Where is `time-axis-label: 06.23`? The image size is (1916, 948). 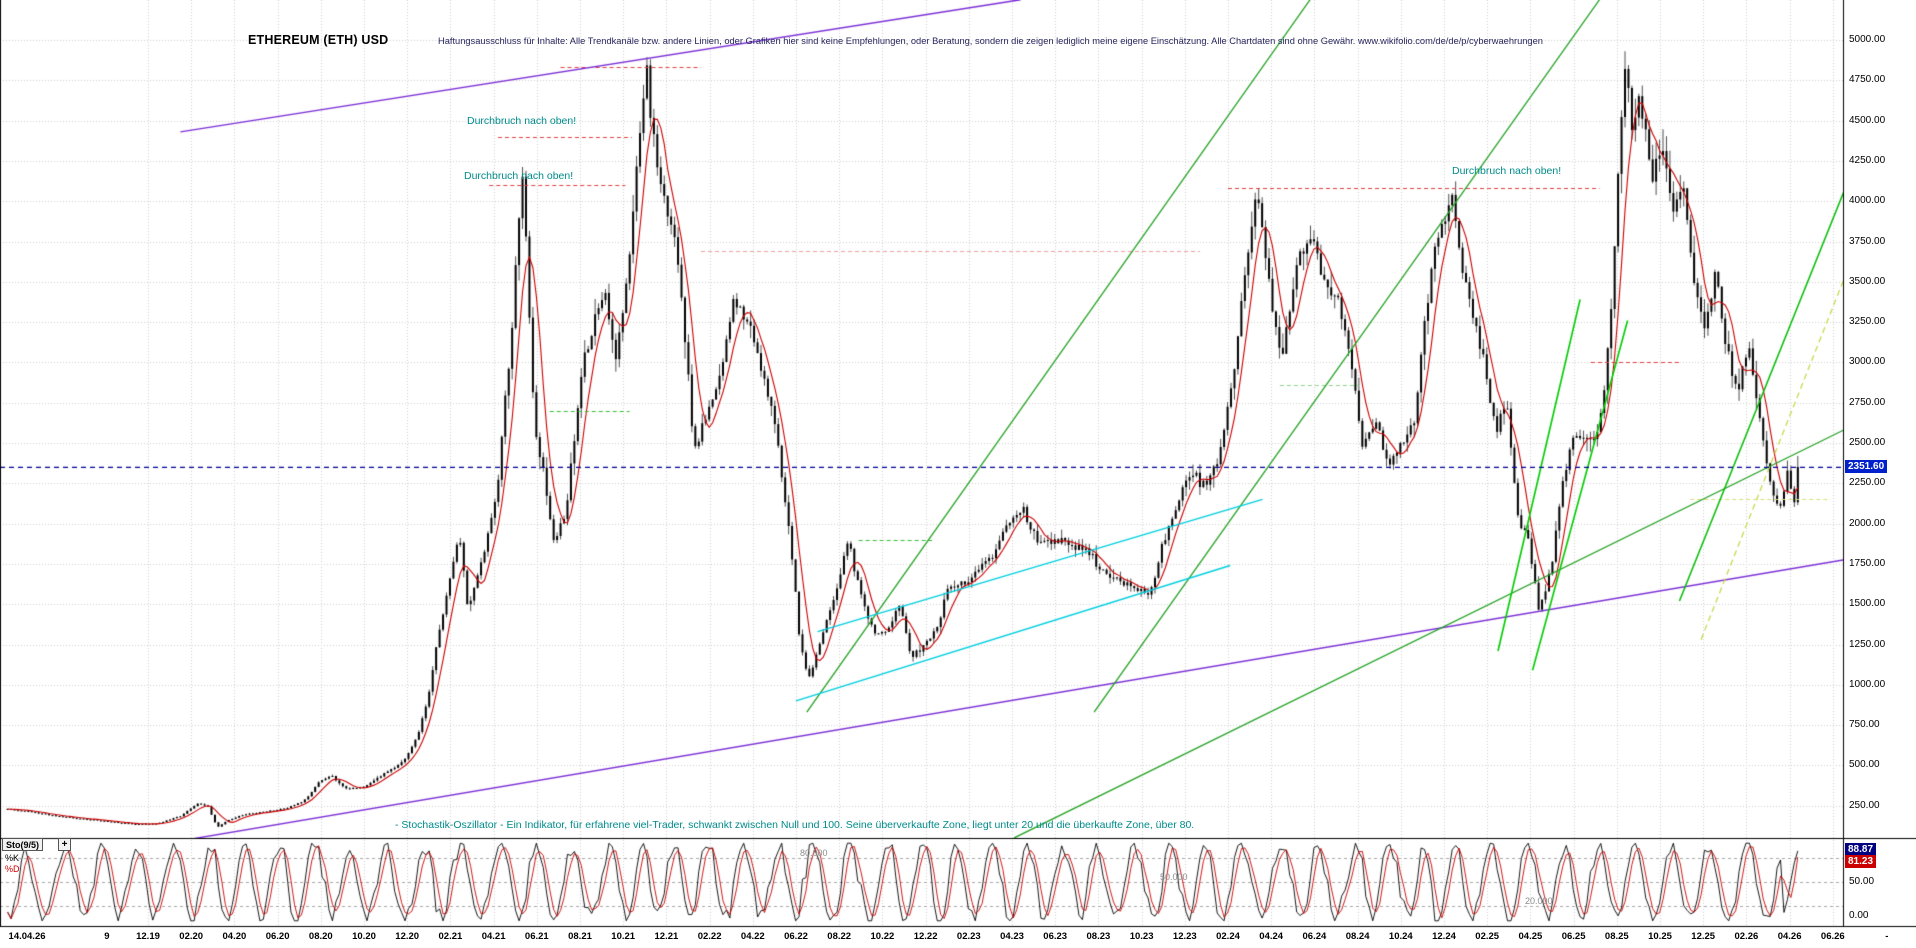 time-axis-label: 06.23 is located at coordinates (1055, 936).